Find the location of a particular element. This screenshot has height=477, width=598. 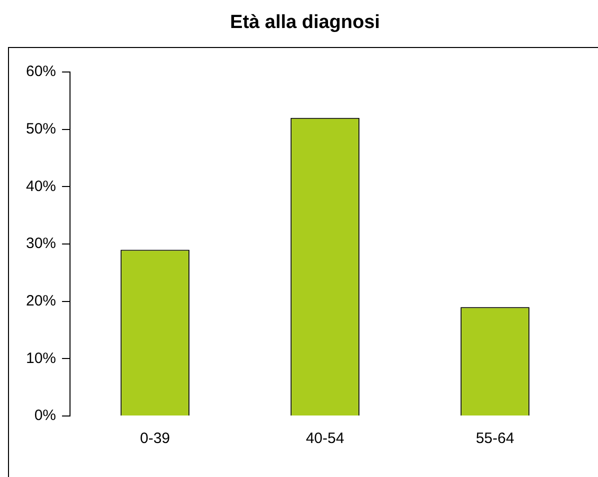

y-tick-label: 50% is located at coordinates (41, 129).